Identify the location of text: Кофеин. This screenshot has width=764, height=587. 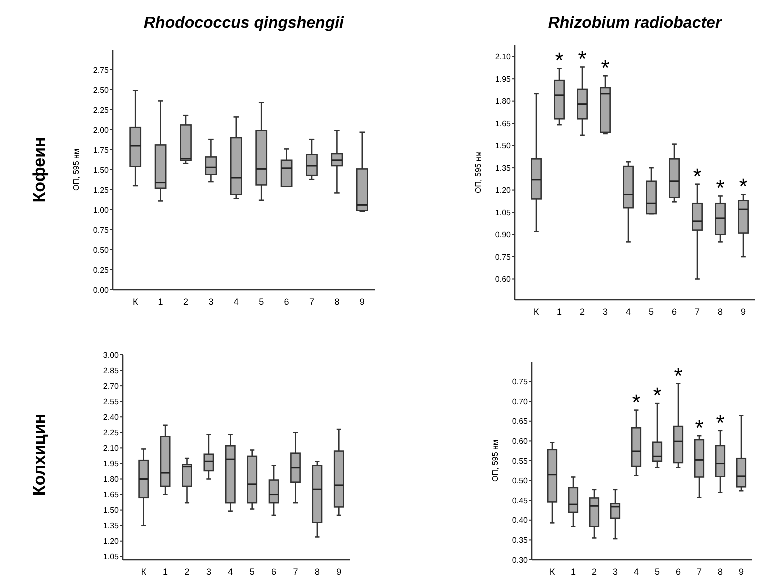
(39, 170).